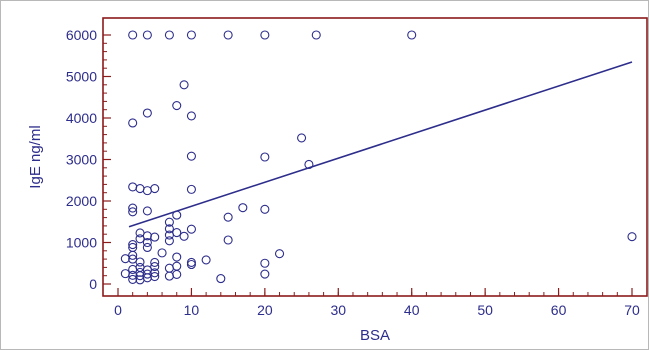 This screenshot has width=649, height=350. I want to click on x-tick-label: 30, so click(338, 310).